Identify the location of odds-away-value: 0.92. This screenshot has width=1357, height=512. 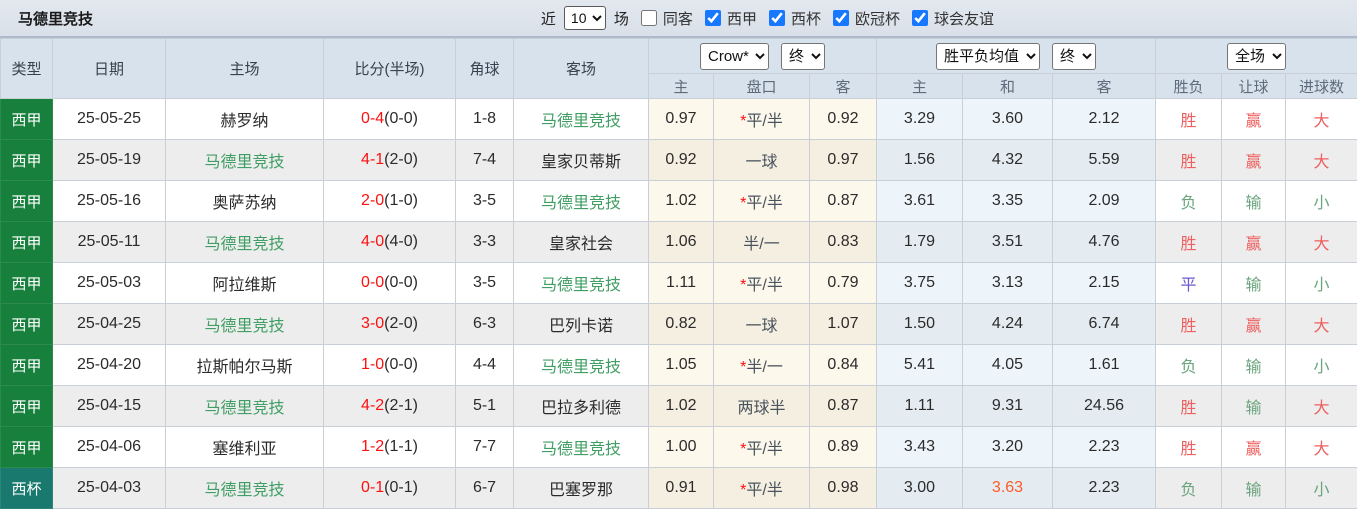
(843, 119).